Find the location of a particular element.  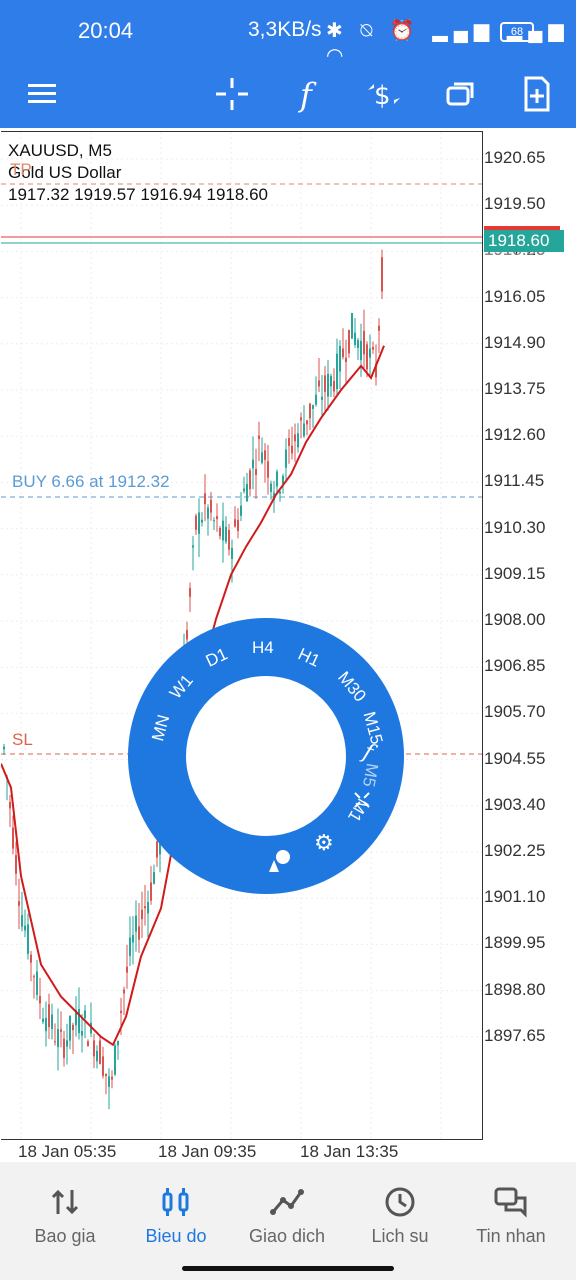

price-tick-label: 1898.80 is located at coordinates (515, 989).